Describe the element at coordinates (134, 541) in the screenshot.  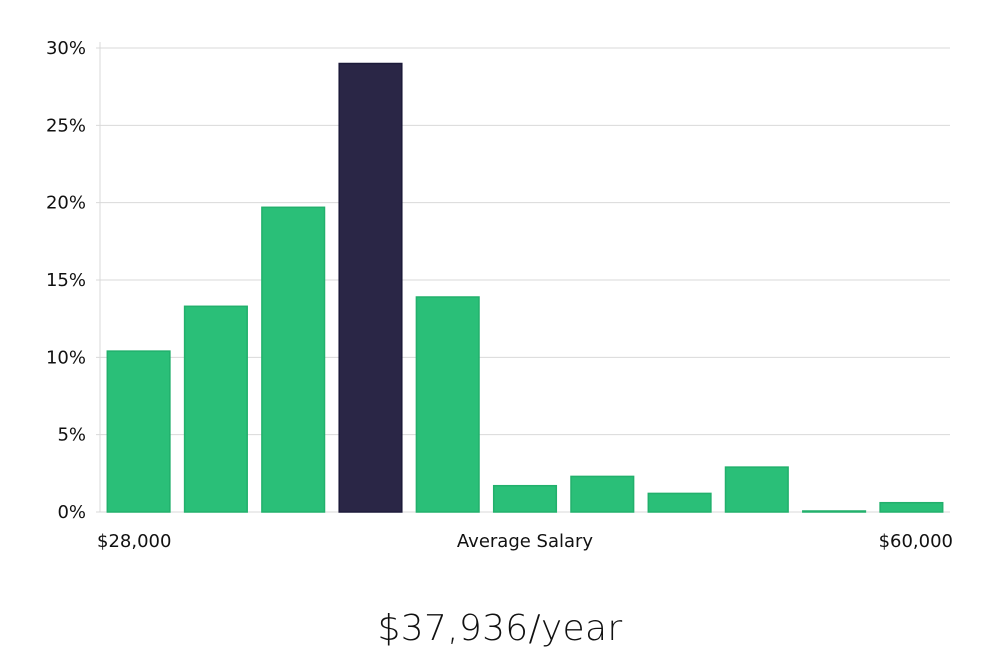
I see `x-min-label: $28,000` at that location.